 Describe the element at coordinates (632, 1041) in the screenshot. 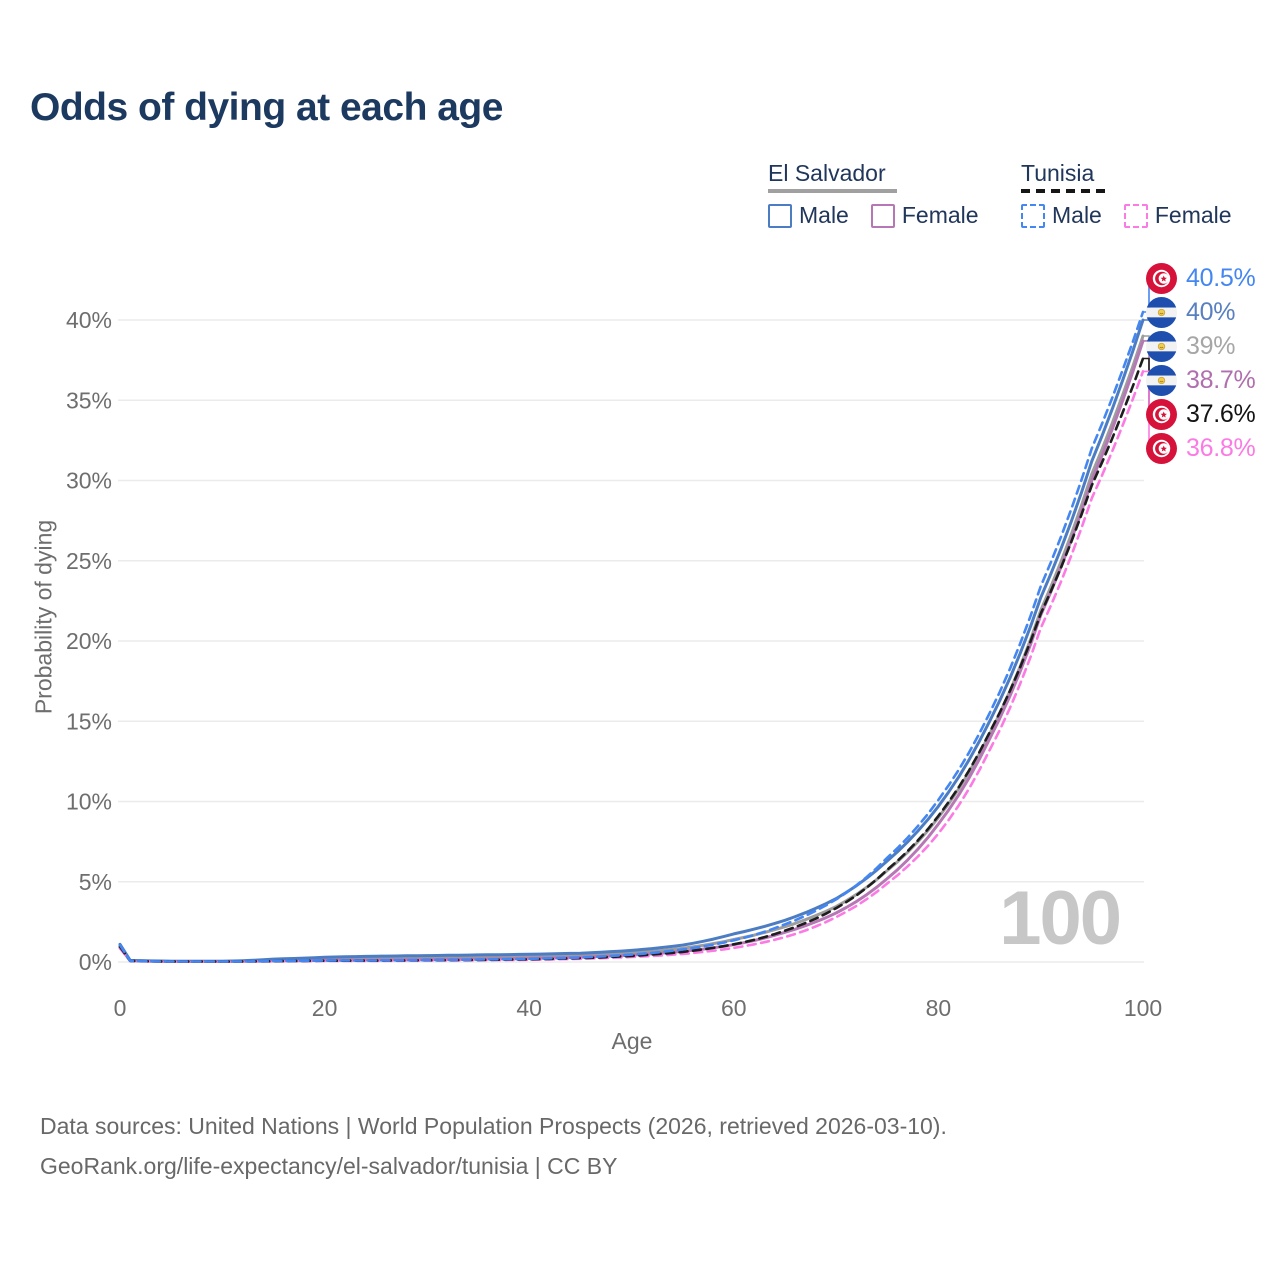

I see `x-axis-title: Age` at that location.